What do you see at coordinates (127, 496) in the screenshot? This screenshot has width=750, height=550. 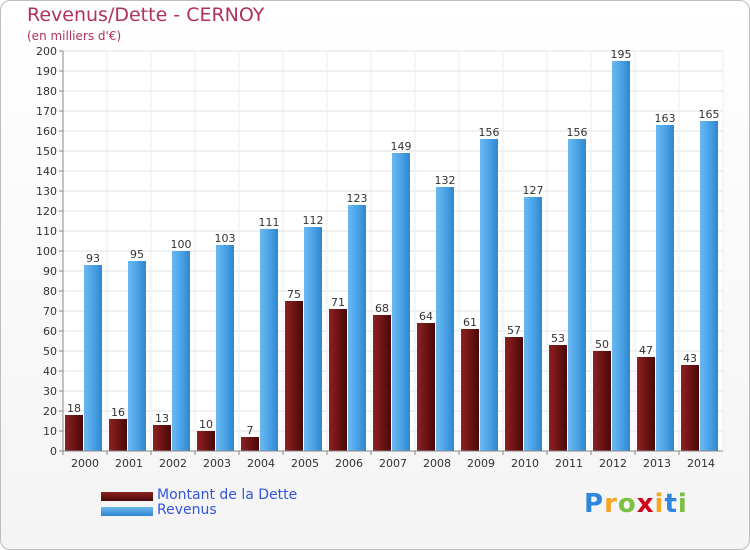 I see `legend-swatch-dette` at bounding box center [127, 496].